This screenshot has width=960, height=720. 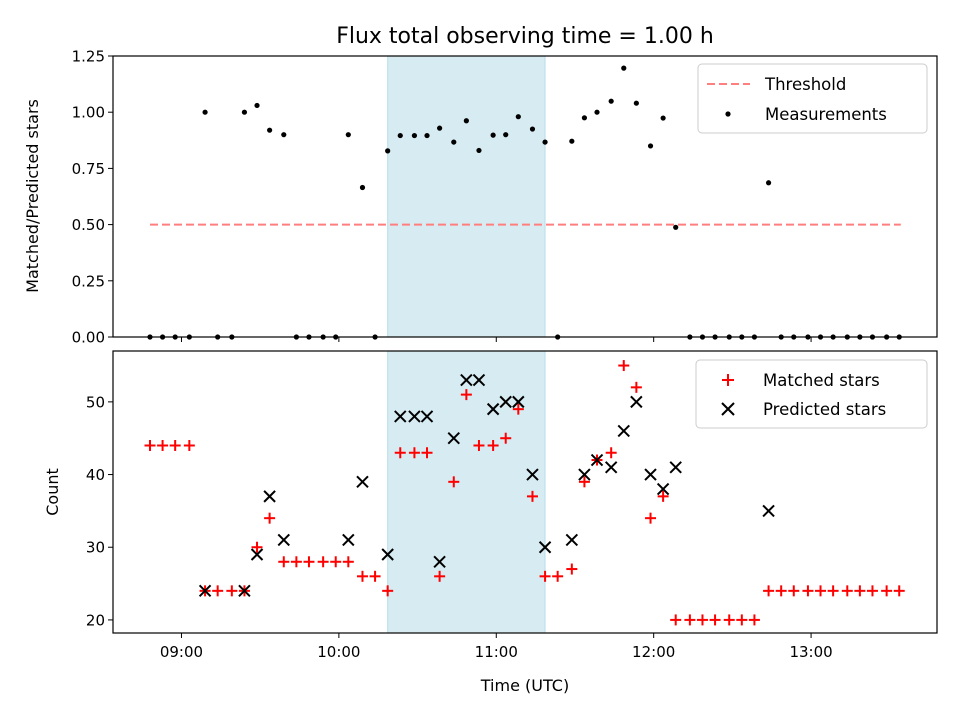 What do you see at coordinates (824, 409) in the screenshot?
I see `legend-predicted-label: Predicted stars` at bounding box center [824, 409].